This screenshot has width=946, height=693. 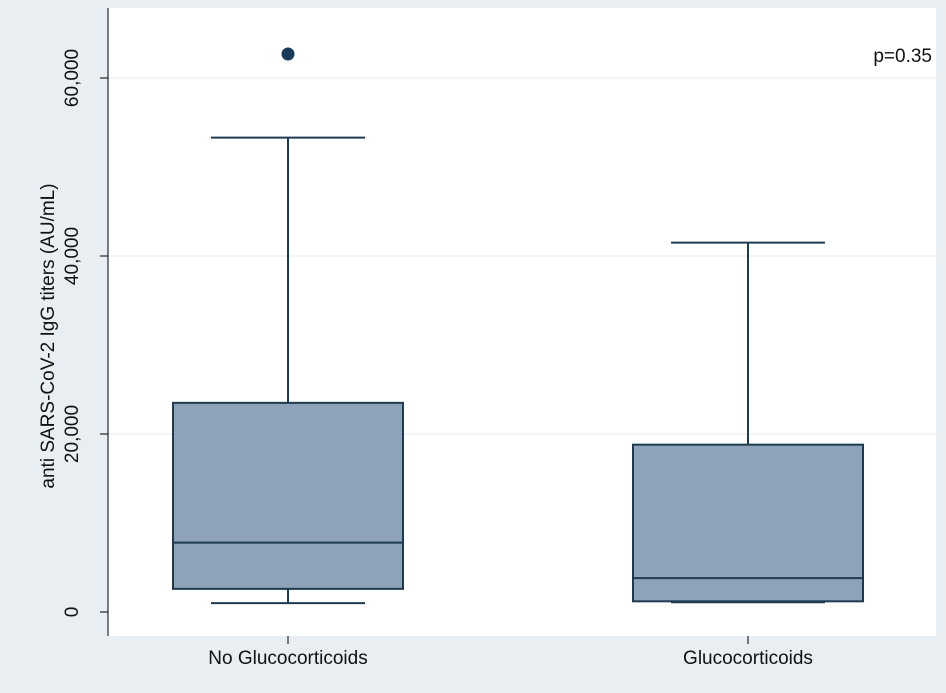 I want to click on y-tick-label: 60,000, so click(x=72, y=78).